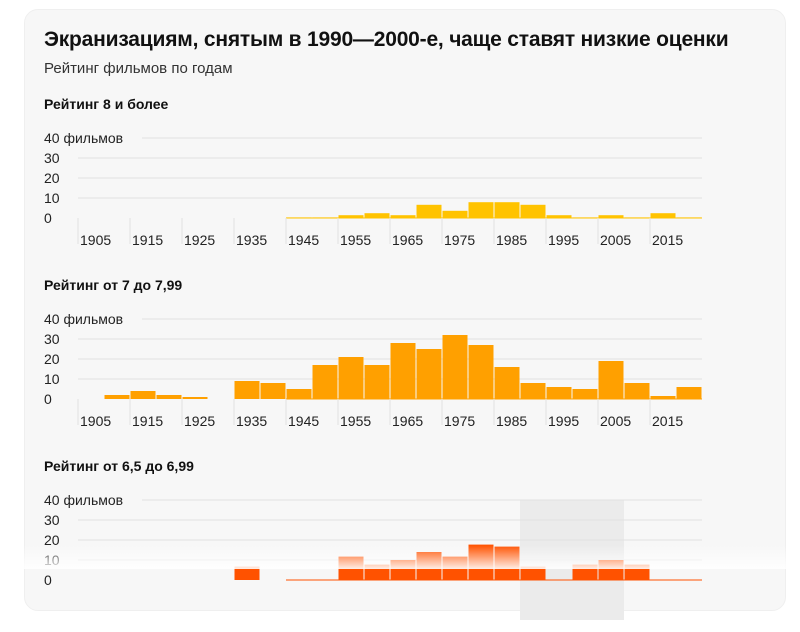  I want to click on bar-1945, so click(325, 382).